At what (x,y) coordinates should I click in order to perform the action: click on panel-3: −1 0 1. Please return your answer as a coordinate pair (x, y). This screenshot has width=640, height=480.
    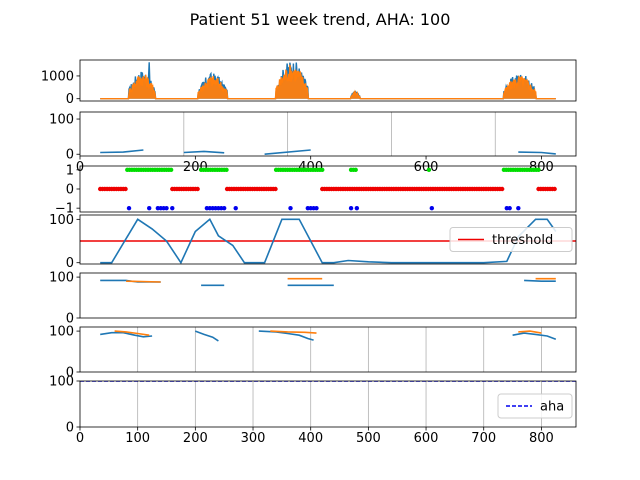
    Looking at the image, I should click on (316, 190).